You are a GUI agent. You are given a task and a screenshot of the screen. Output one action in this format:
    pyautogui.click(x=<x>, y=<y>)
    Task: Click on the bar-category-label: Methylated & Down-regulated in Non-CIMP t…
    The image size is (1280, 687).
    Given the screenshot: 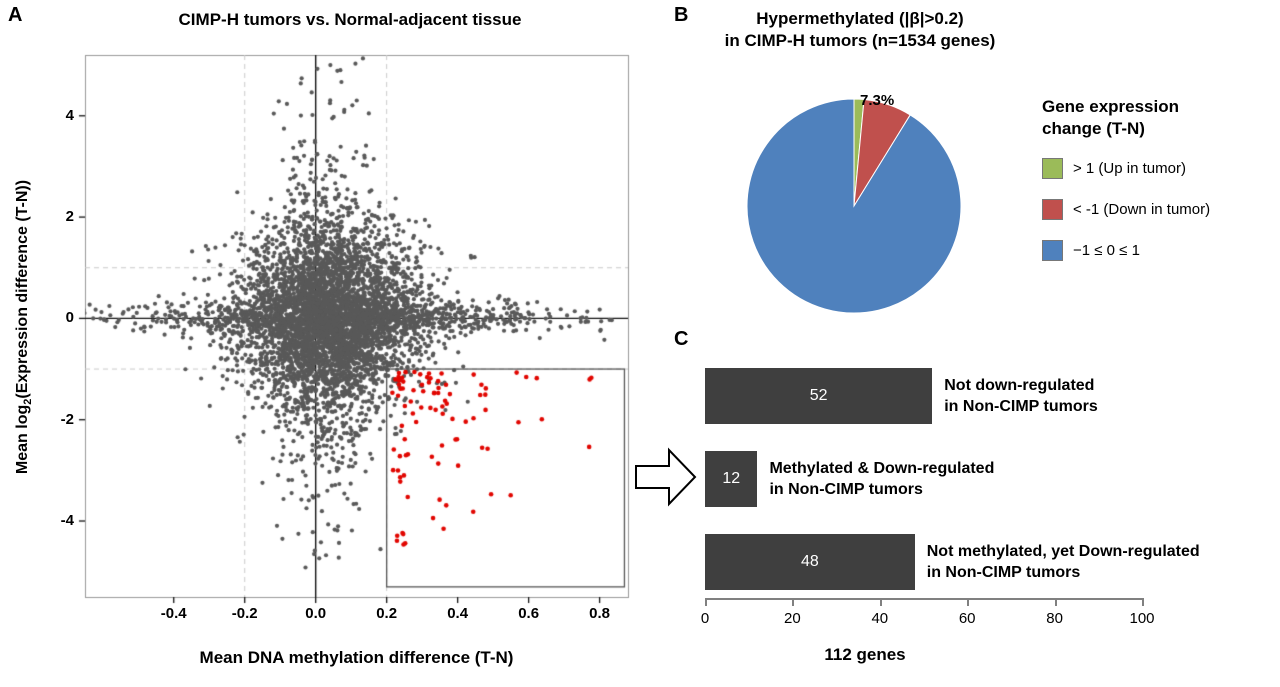 What is the action you would take?
    pyautogui.click(x=882, y=479)
    